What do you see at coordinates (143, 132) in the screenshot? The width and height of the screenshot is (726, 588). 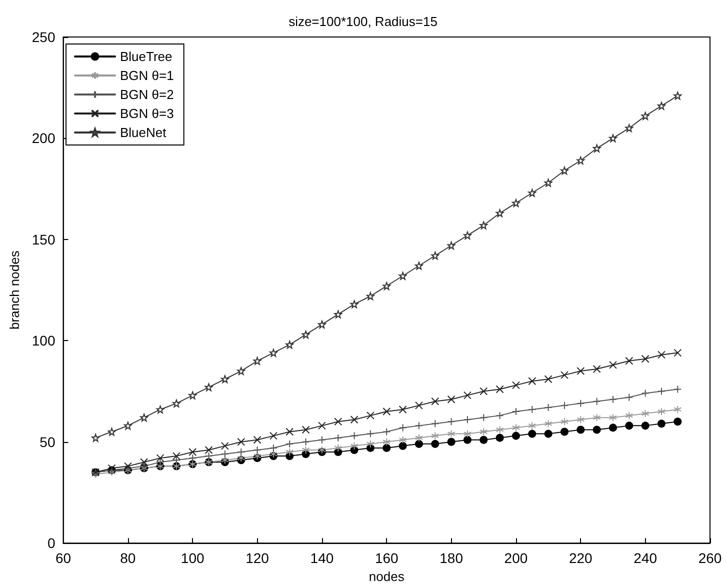 I see `legend-label: BlueNet` at bounding box center [143, 132].